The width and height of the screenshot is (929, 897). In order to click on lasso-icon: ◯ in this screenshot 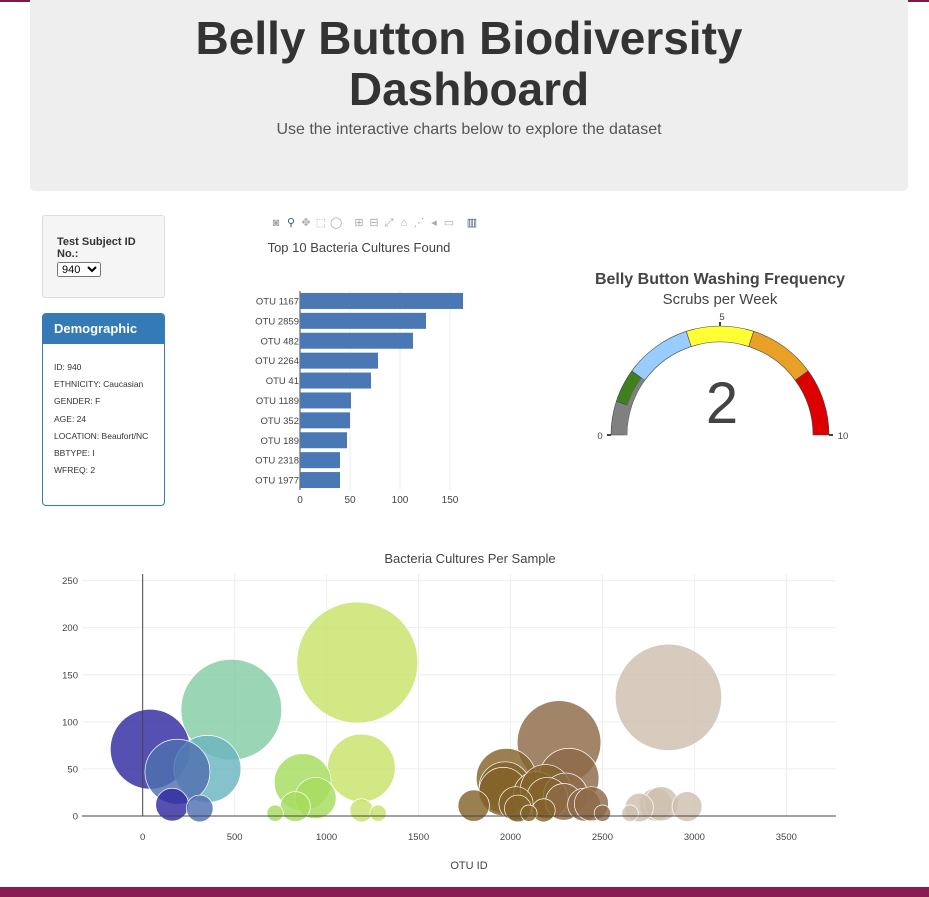, I will do `click(336, 223)`.